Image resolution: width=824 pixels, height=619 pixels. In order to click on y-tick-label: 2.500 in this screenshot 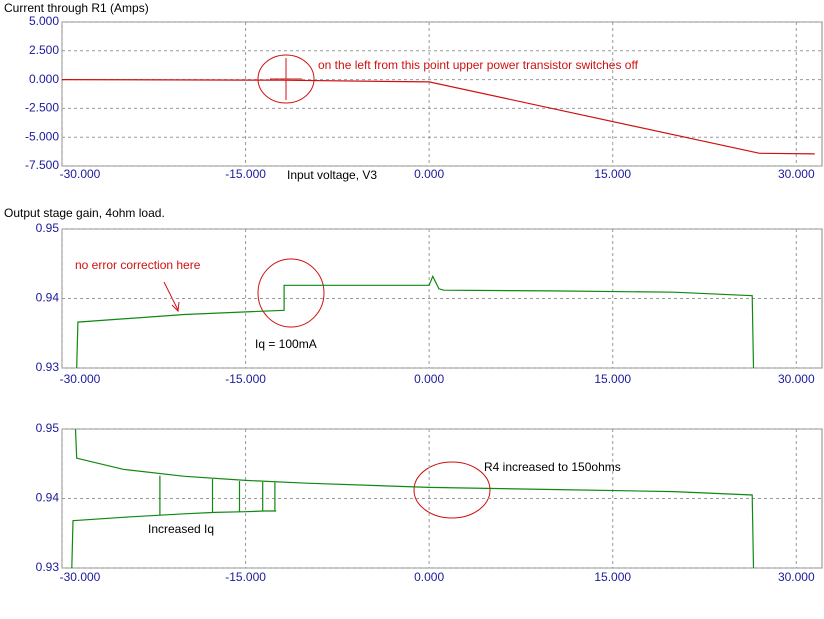, I will do `click(44, 50)`.